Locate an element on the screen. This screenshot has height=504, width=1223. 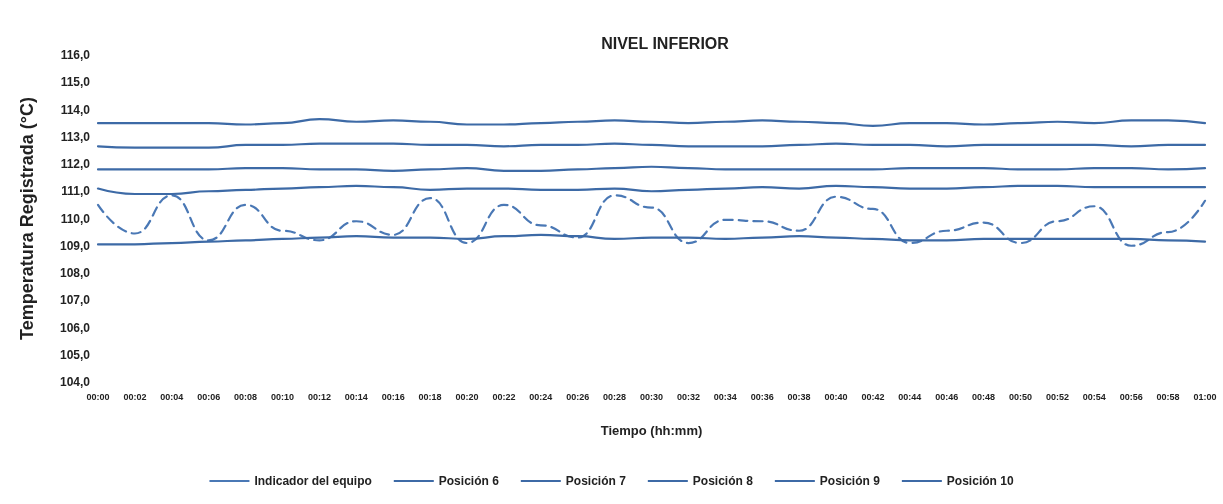
y-tick-label: 108,0 is located at coordinates (75, 273).